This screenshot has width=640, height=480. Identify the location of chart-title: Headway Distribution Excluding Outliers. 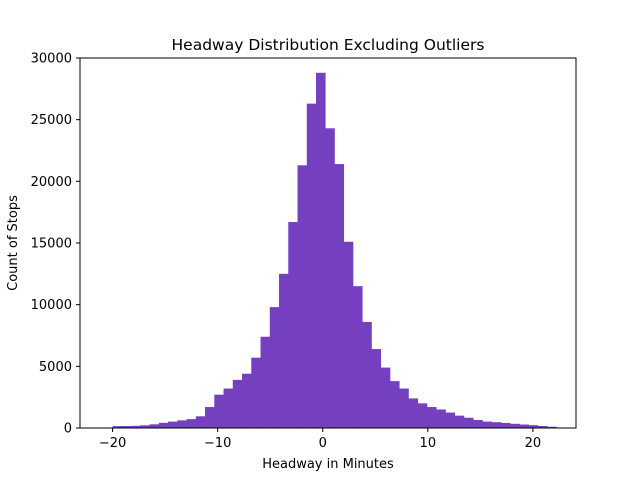
(328, 45).